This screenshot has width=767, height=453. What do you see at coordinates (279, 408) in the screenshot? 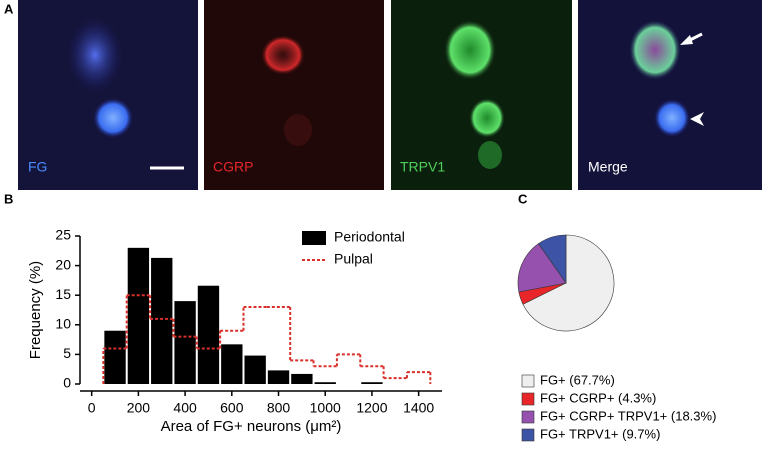
I see `x-tick-label: 800` at bounding box center [279, 408].